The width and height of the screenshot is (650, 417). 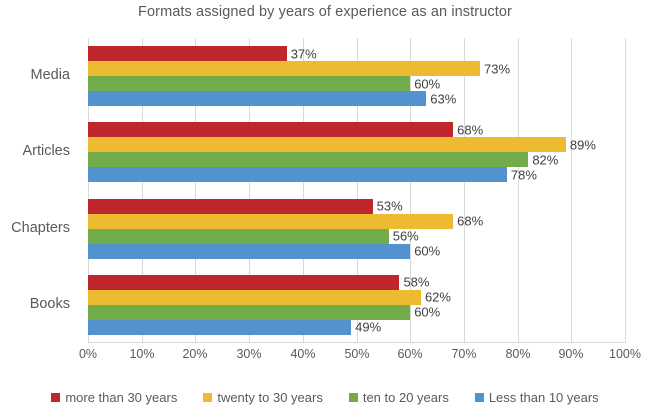 What do you see at coordinates (88, 354) in the screenshot?
I see `x-tick-label: 0%` at bounding box center [88, 354].